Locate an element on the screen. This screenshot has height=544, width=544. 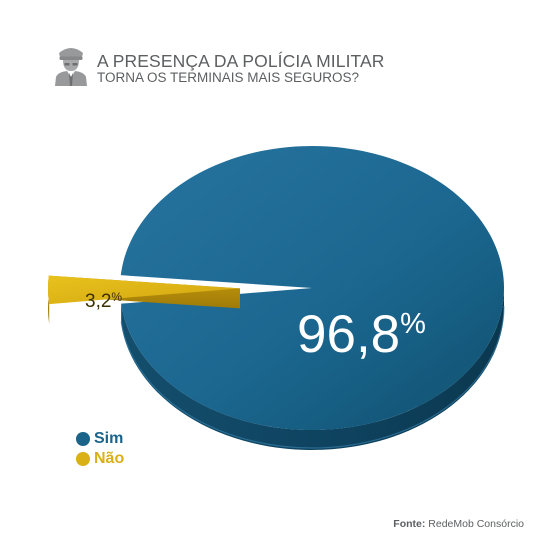
legend-swatch-nao is located at coordinates (83, 459).